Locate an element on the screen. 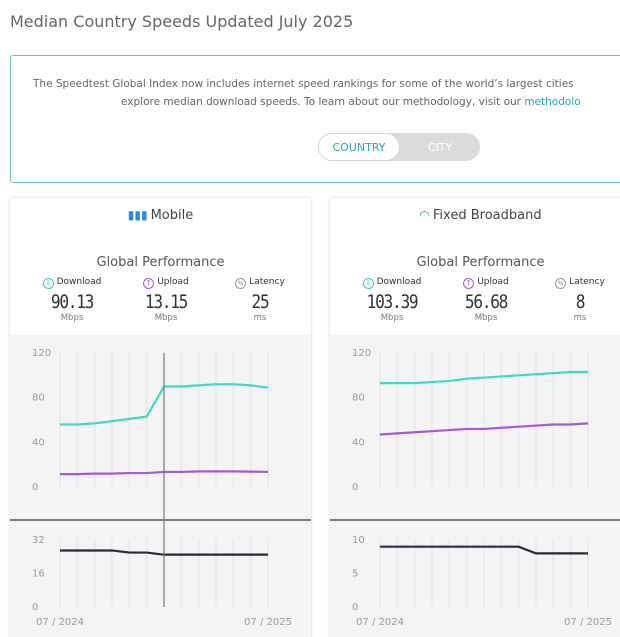  toggle-country: COUNTRY is located at coordinates (359, 147).